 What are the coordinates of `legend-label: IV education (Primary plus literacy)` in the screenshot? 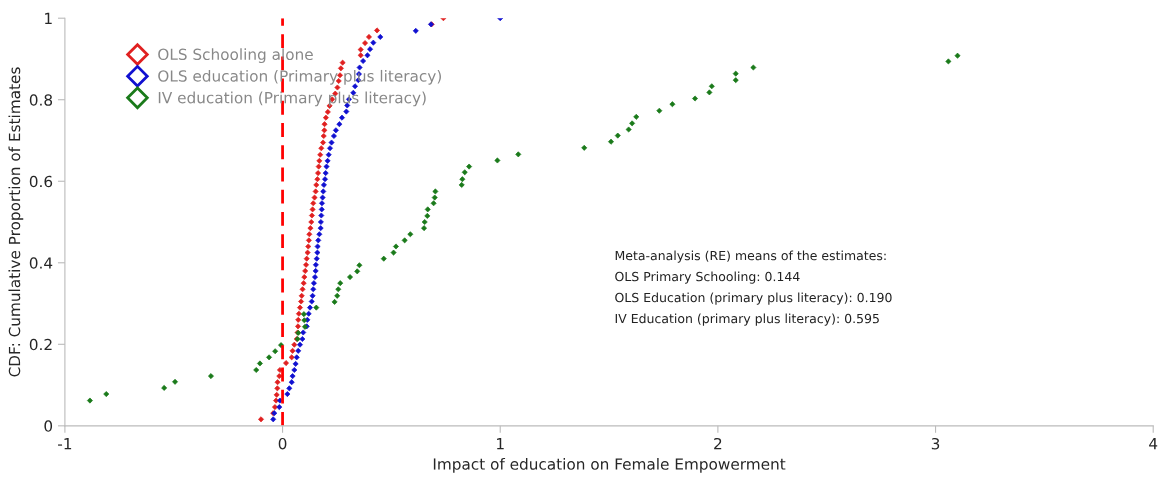 It's located at (292, 99).